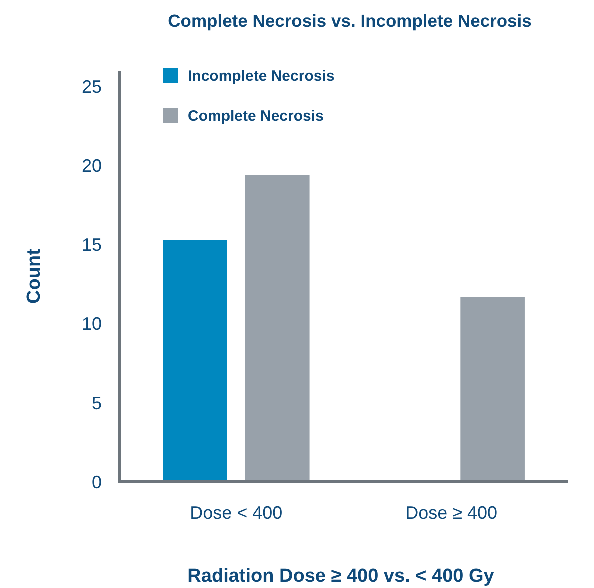  I want to click on x-axis-title: Radiation Dose ≥ 400 vs. < 400 Gy, so click(341, 576).